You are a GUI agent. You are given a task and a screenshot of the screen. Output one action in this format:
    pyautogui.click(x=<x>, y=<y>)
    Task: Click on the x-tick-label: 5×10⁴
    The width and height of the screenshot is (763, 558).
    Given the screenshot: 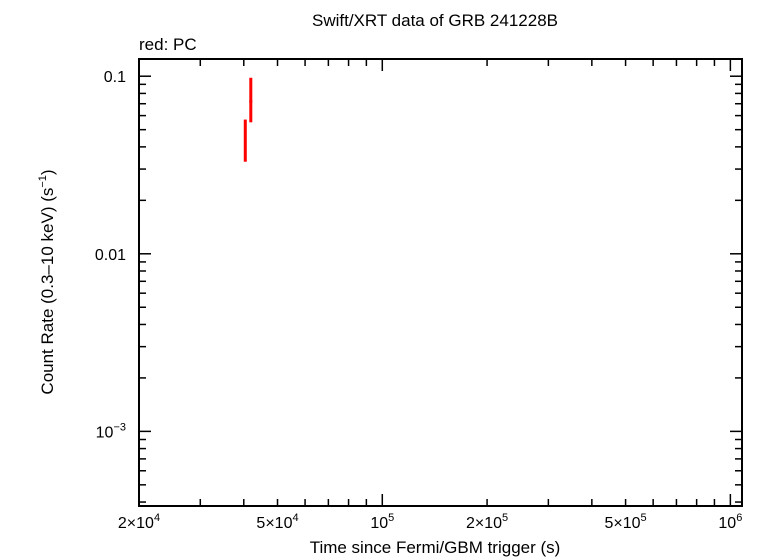 What is the action you would take?
    pyautogui.click(x=277, y=522)
    